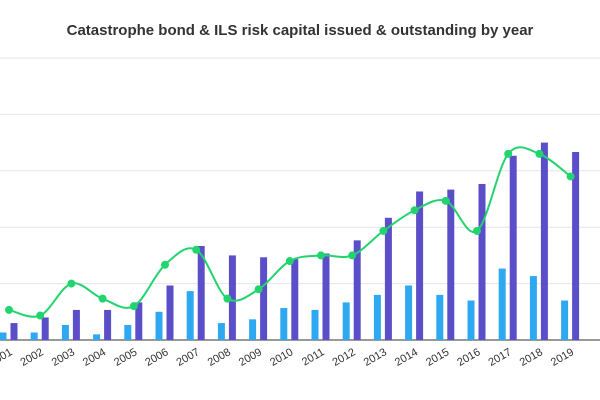 The image size is (600, 400). What do you see at coordinates (219, 357) in the screenshot?
I see `x-tick-label: 2008` at bounding box center [219, 357].